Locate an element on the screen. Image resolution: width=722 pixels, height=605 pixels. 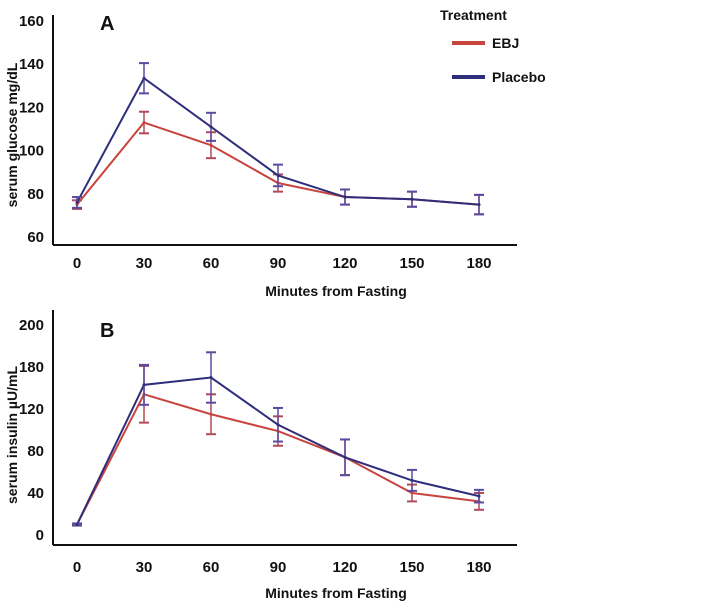
panel-label-a: A is located at coordinates (107, 24).